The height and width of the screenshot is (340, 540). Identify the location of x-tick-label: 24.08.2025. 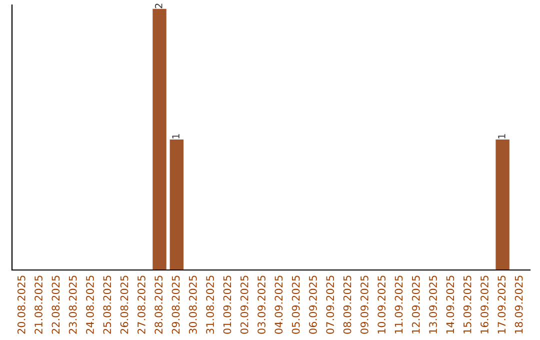
(90, 305).